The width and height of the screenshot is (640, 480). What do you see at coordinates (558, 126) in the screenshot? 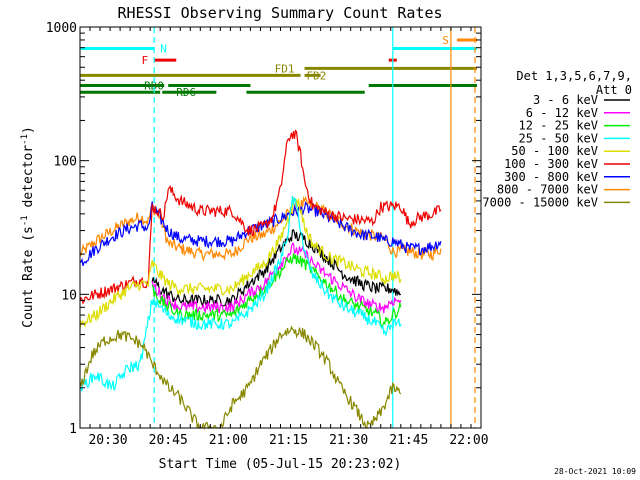
I see `legend-entry-label: 12 - 25 keV` at bounding box center [558, 126].